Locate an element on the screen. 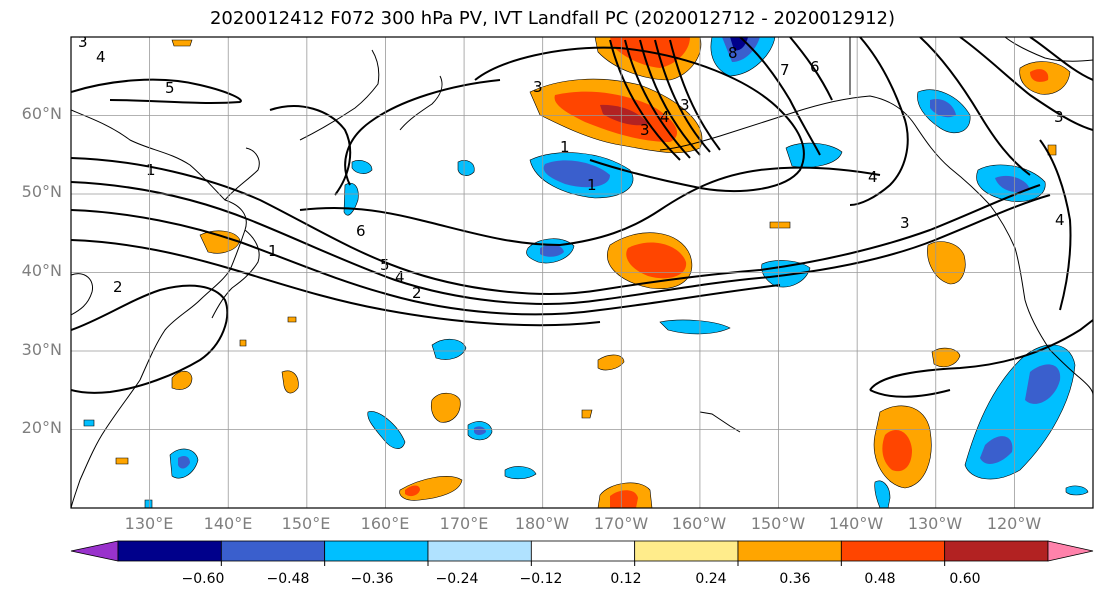  lat-label-30n: 30°N is located at coordinates (41, 349).